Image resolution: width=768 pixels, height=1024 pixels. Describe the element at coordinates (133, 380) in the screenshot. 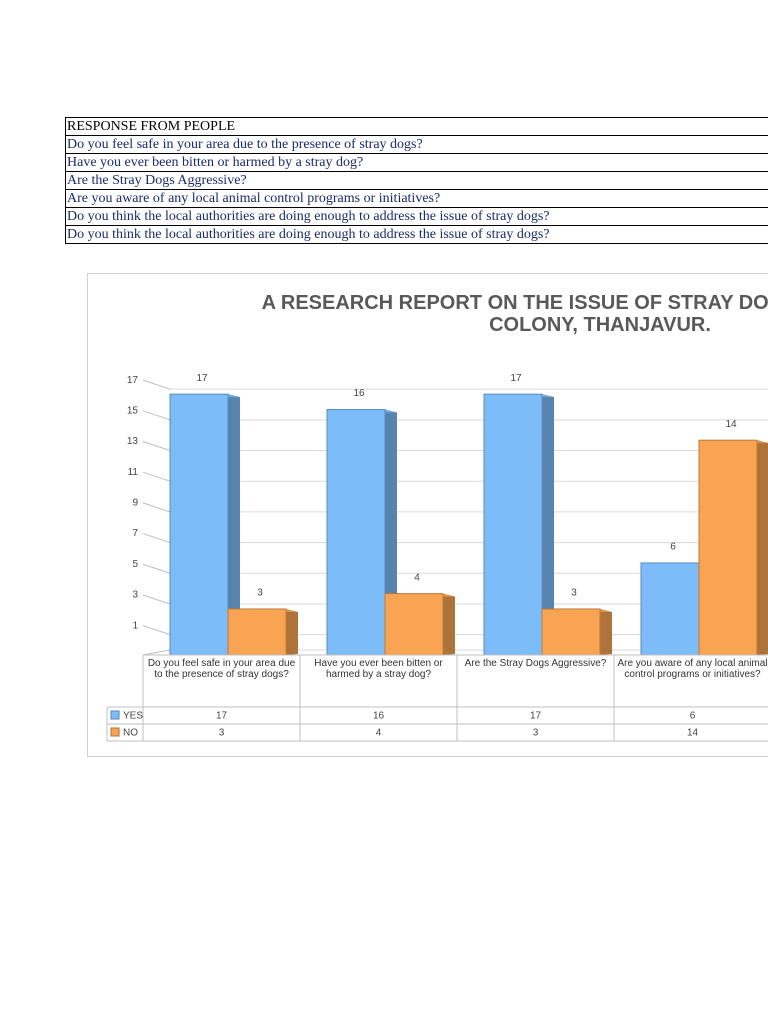

I see `y-tick-label: 17` at that location.